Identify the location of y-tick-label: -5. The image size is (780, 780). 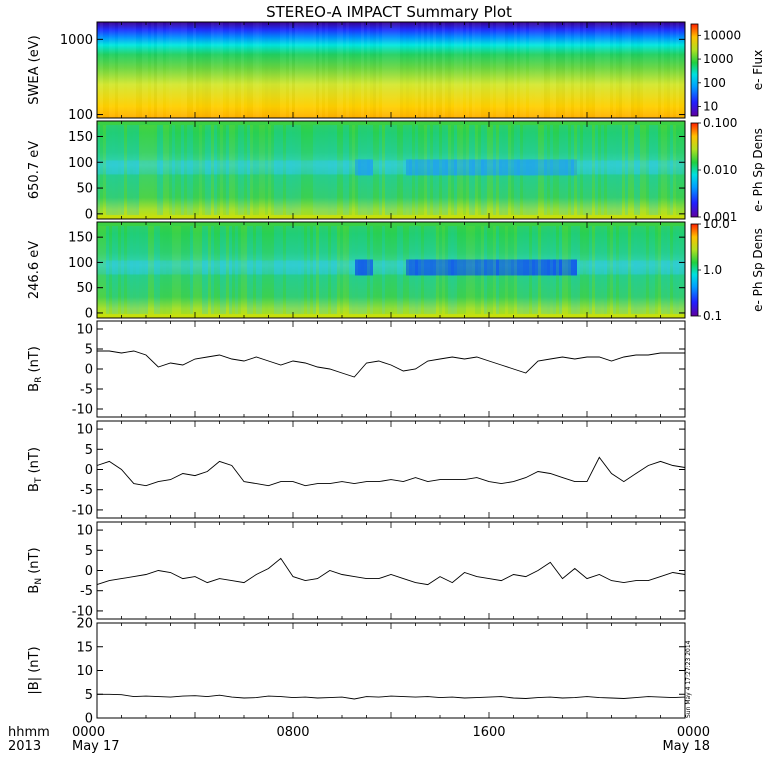
(86, 591).